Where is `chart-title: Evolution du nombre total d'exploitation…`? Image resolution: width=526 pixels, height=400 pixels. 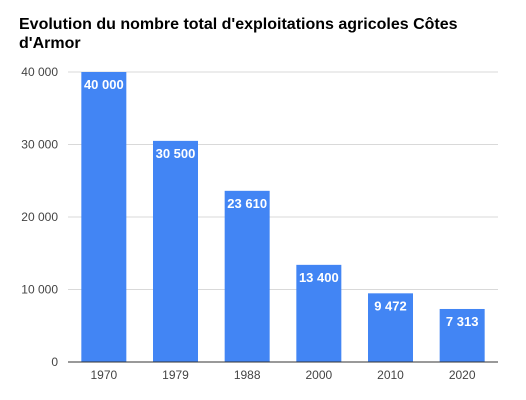 chart-title: Evolution du nombre total d'exploitation… is located at coordinates (238, 34).